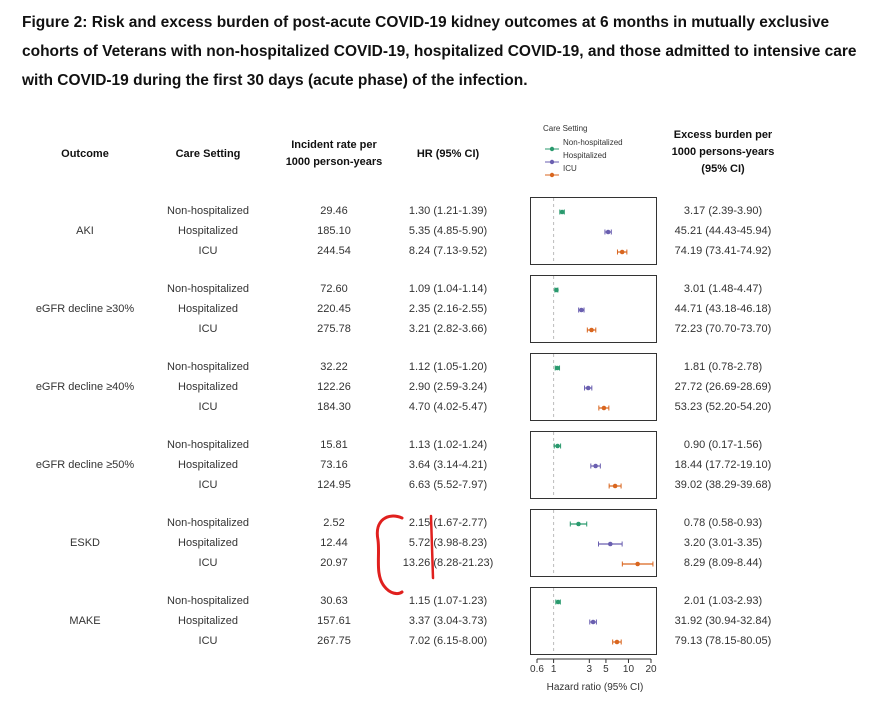 This screenshot has width=895, height=708. What do you see at coordinates (448, 621) in the screenshot?
I see `hr-value: 3.37 (3.04-3.73)` at bounding box center [448, 621].